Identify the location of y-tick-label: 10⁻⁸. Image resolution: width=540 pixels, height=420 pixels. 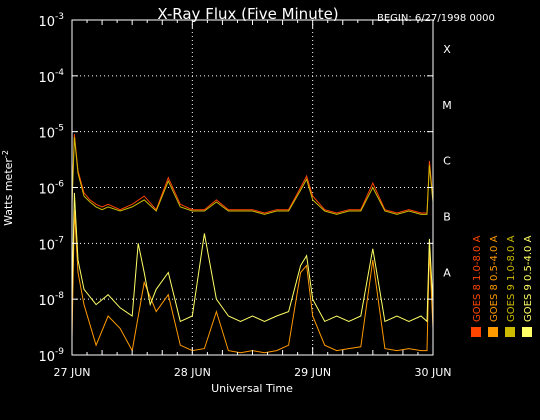
(51, 300).